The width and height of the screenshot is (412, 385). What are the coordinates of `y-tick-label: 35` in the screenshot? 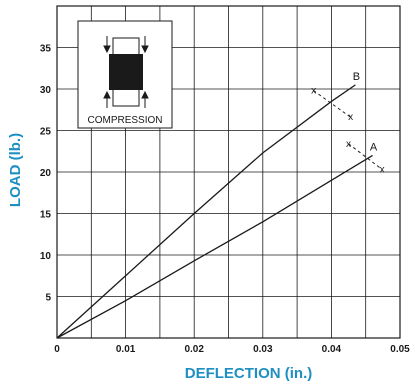 It's located at (46, 49).